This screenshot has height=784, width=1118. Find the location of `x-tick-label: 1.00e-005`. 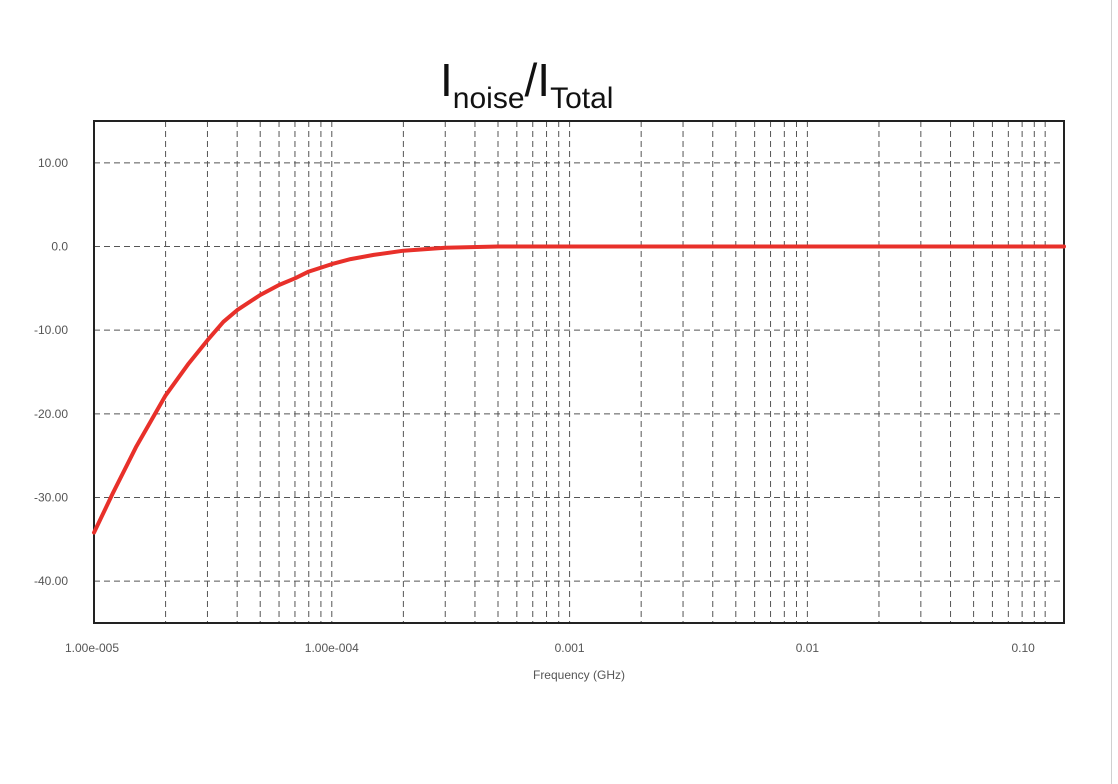

x-tick-label: 1.00e-005 is located at coordinates (92, 648).